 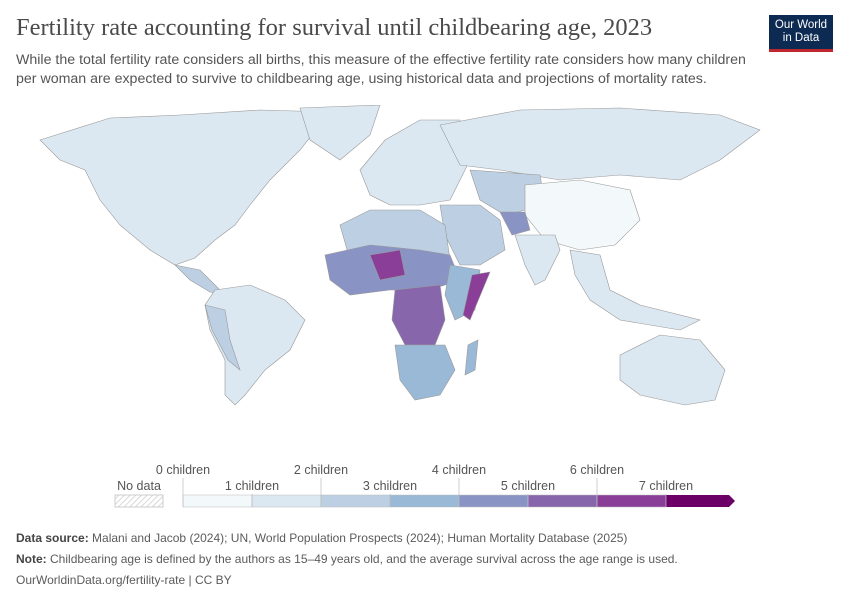 I want to click on logo-line1: Our World, so click(x=801, y=25).